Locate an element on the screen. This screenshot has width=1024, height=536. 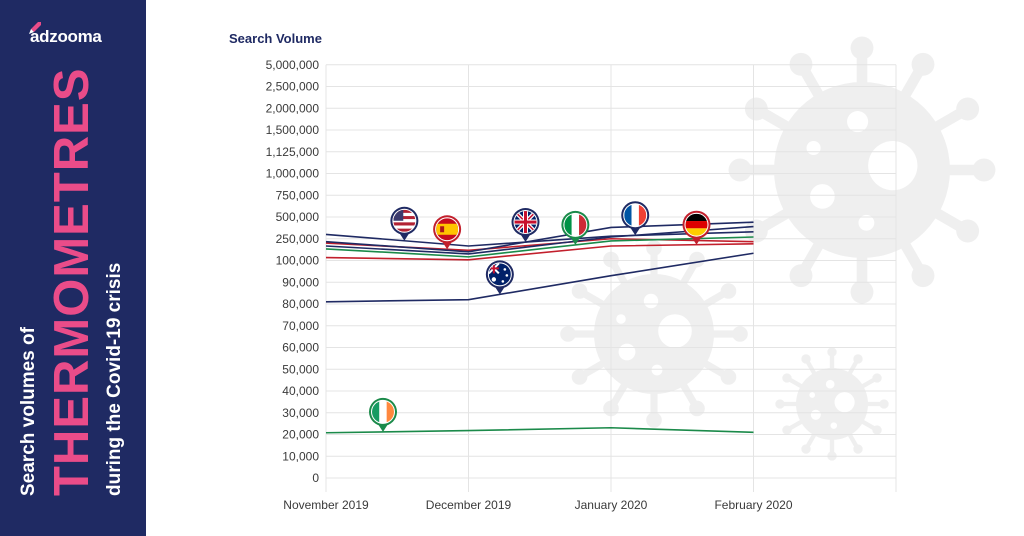
y-tick-label: 10,000 is located at coordinates (300, 456).